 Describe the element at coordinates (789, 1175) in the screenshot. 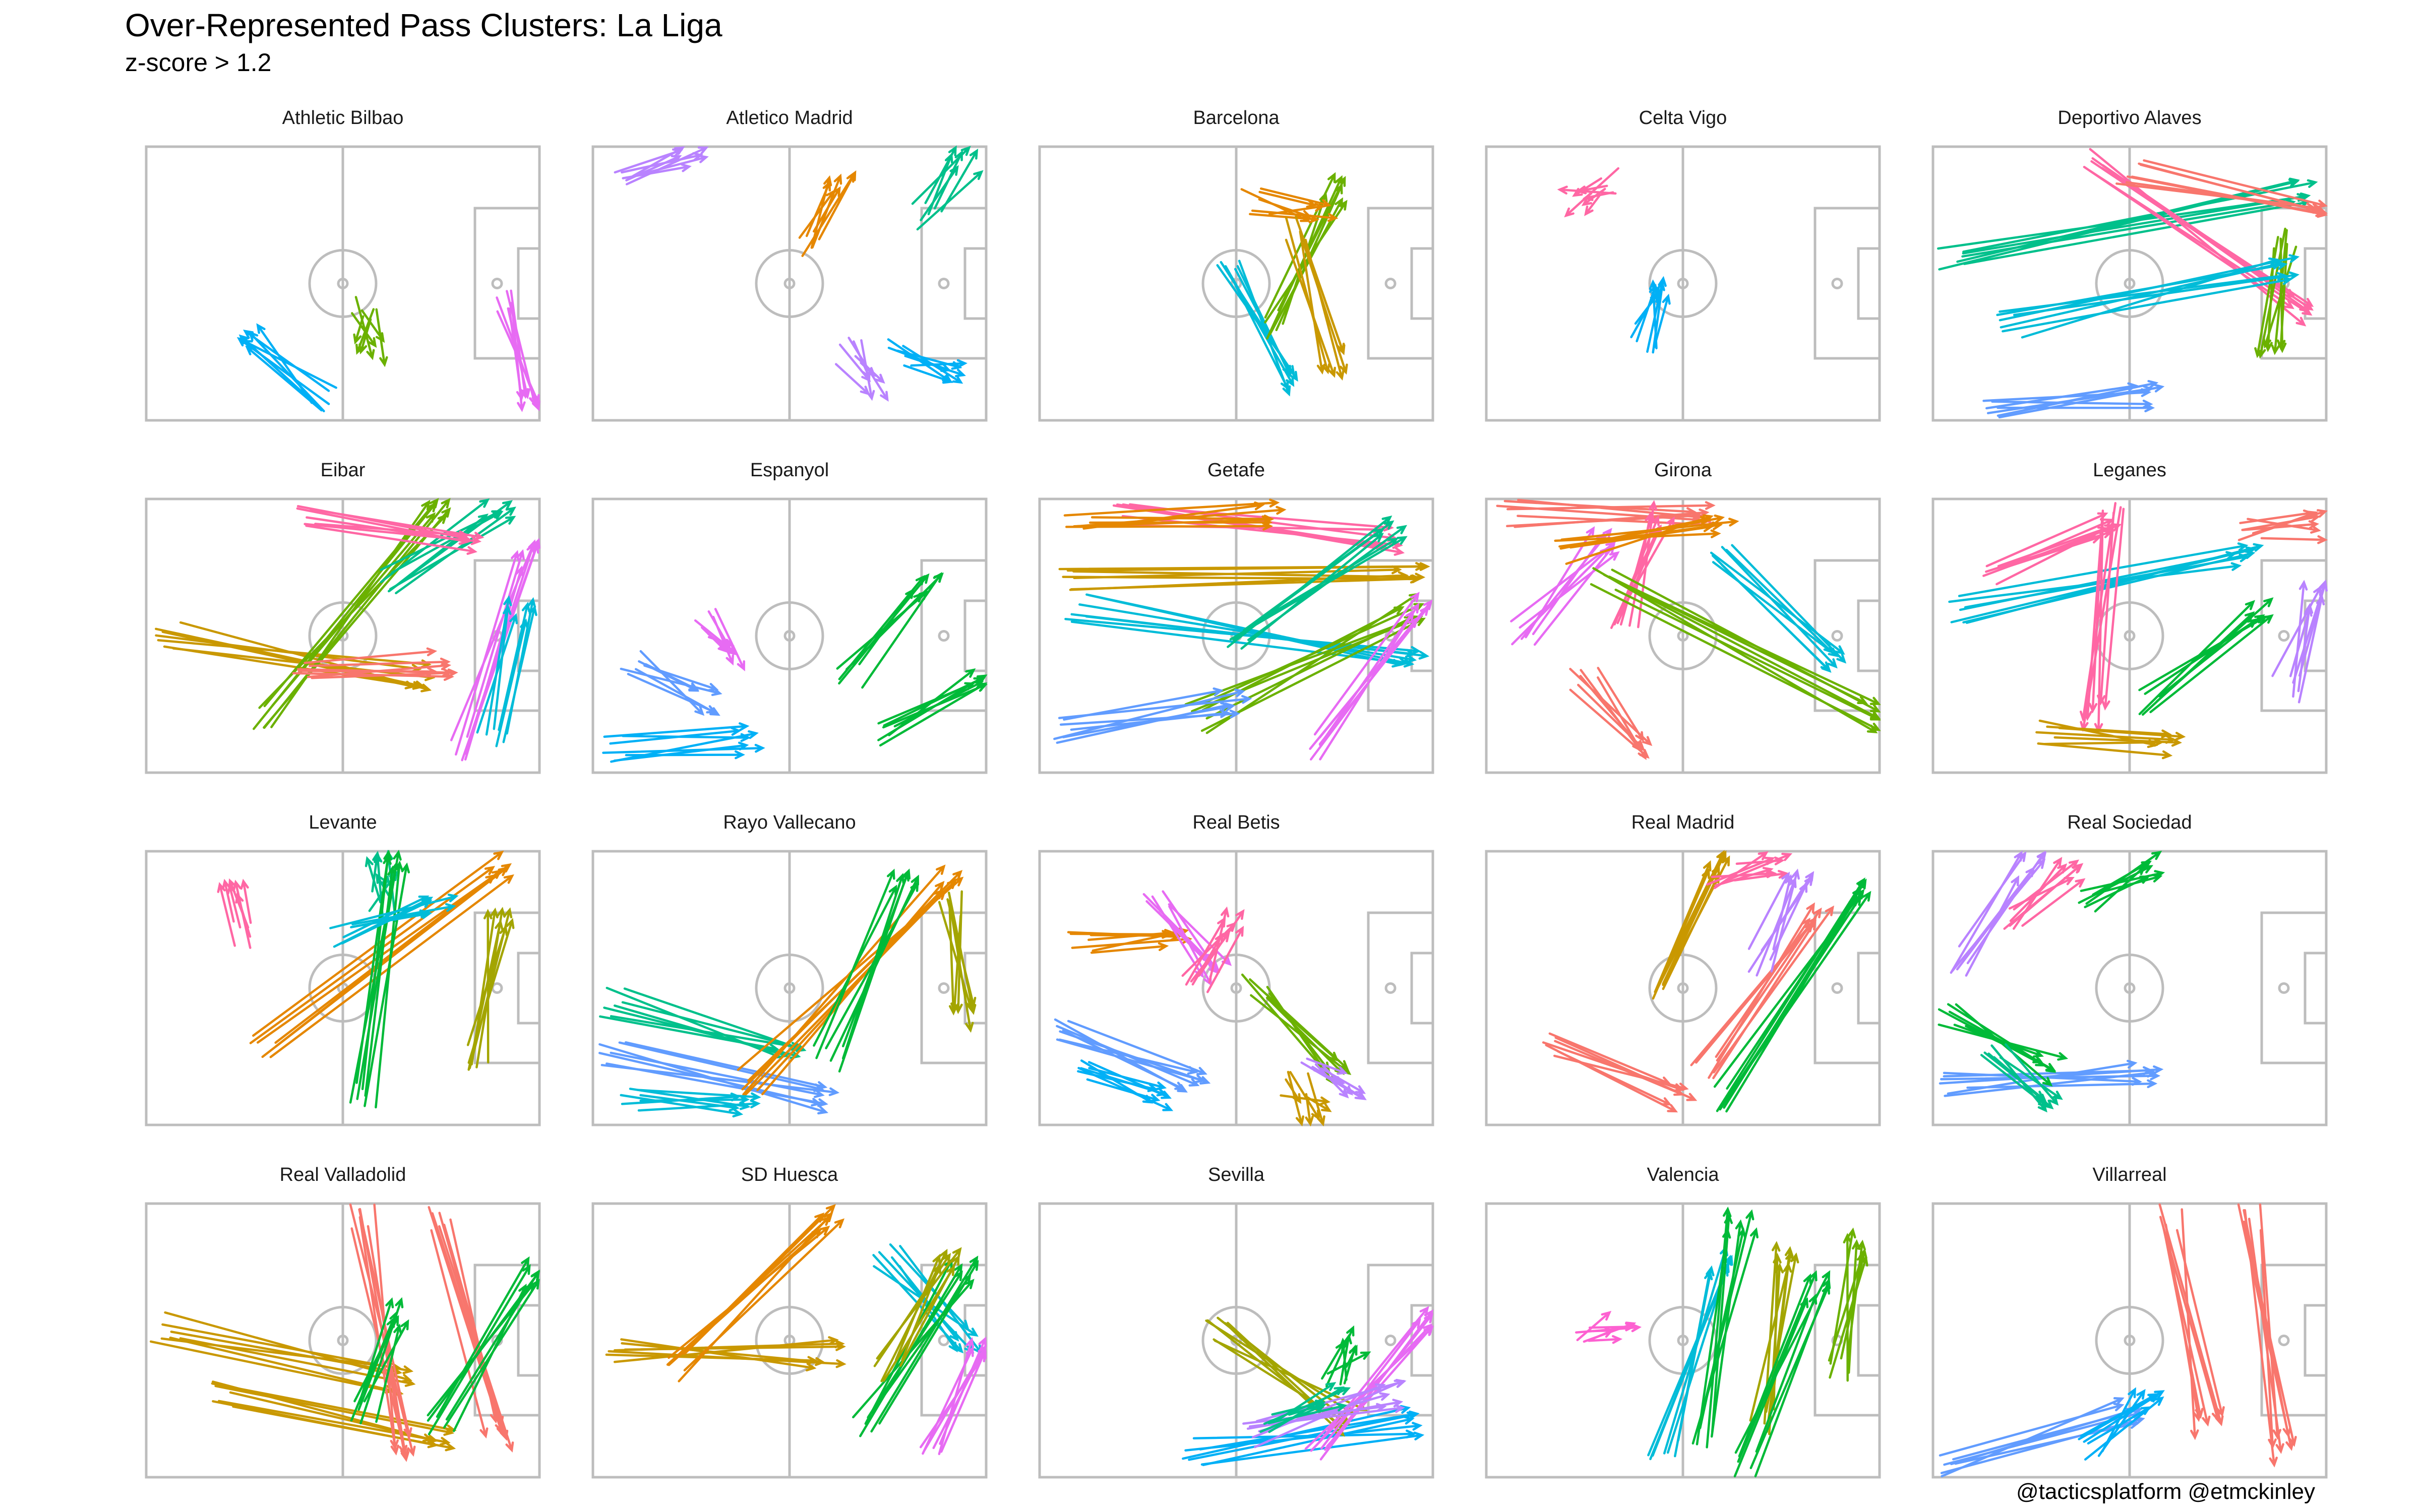

I see `facet-title: SD Huesca` at that location.